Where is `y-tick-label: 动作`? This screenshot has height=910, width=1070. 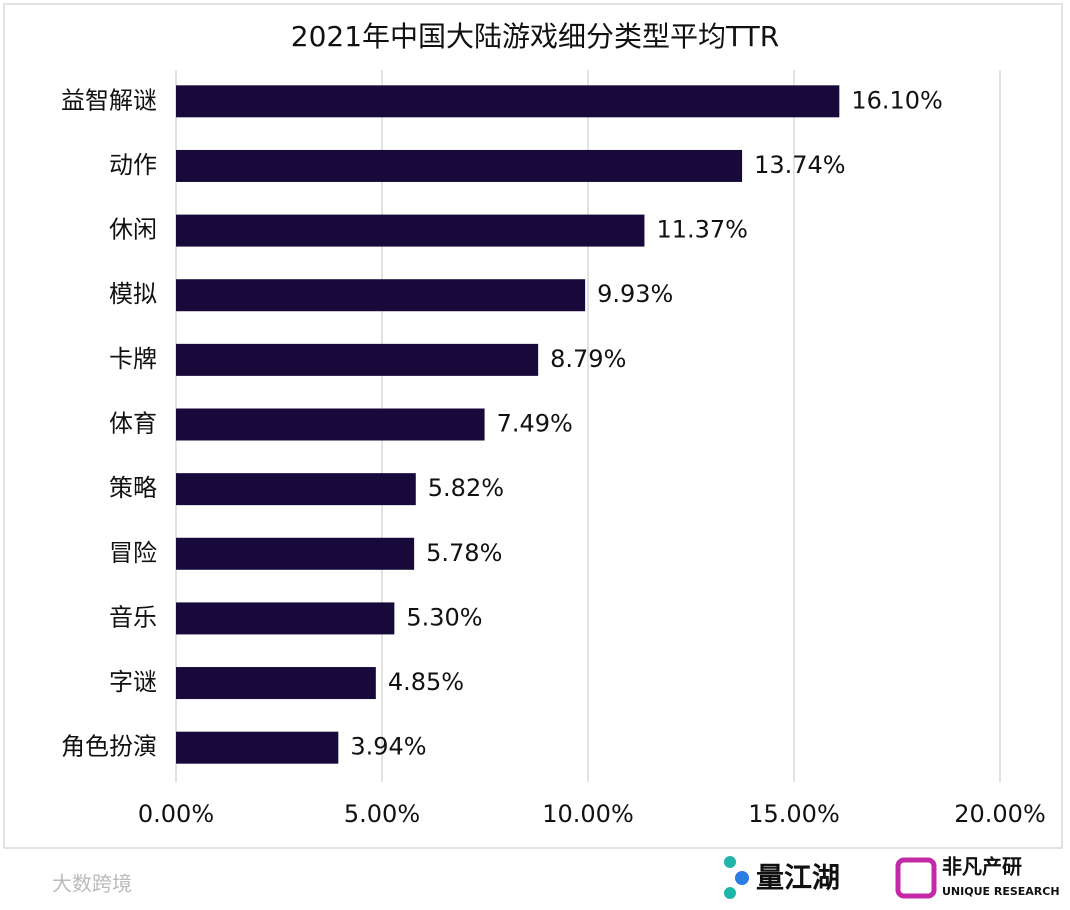 y-tick-label: 动作 is located at coordinates (133, 165).